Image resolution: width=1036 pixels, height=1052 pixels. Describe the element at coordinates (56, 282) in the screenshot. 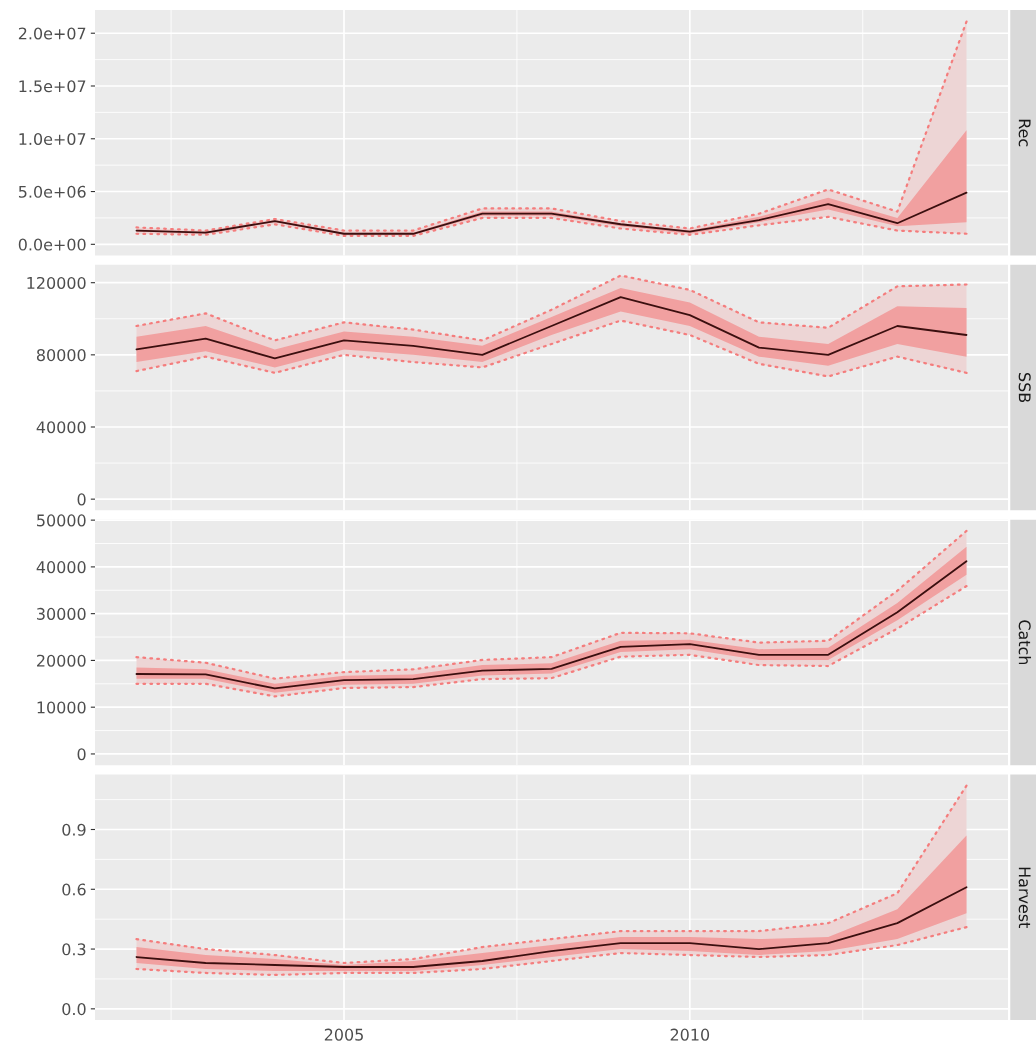

I see `y-tick-label: 120000` at that location.